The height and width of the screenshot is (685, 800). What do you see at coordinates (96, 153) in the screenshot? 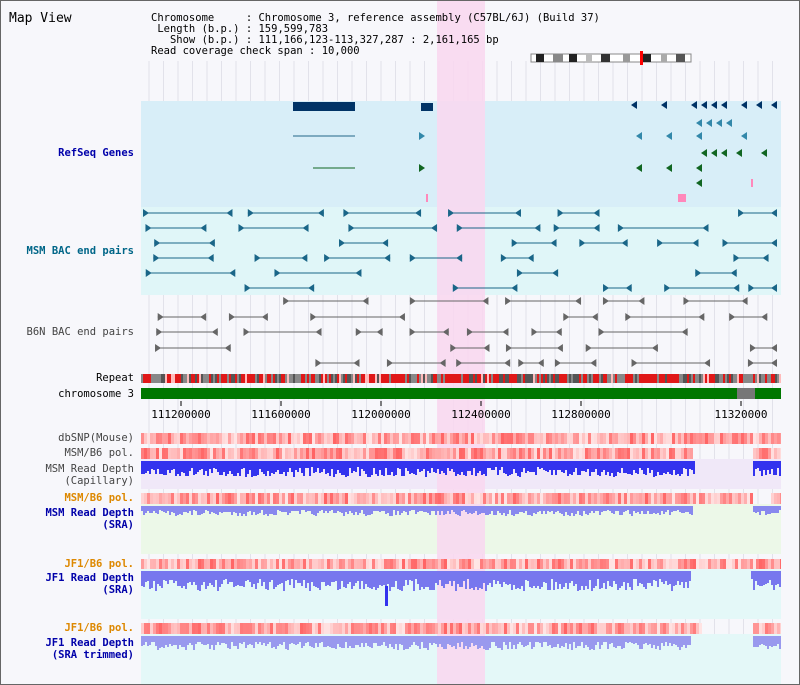
I see `track-label-refseq: RefSeq Genes` at bounding box center [96, 153].